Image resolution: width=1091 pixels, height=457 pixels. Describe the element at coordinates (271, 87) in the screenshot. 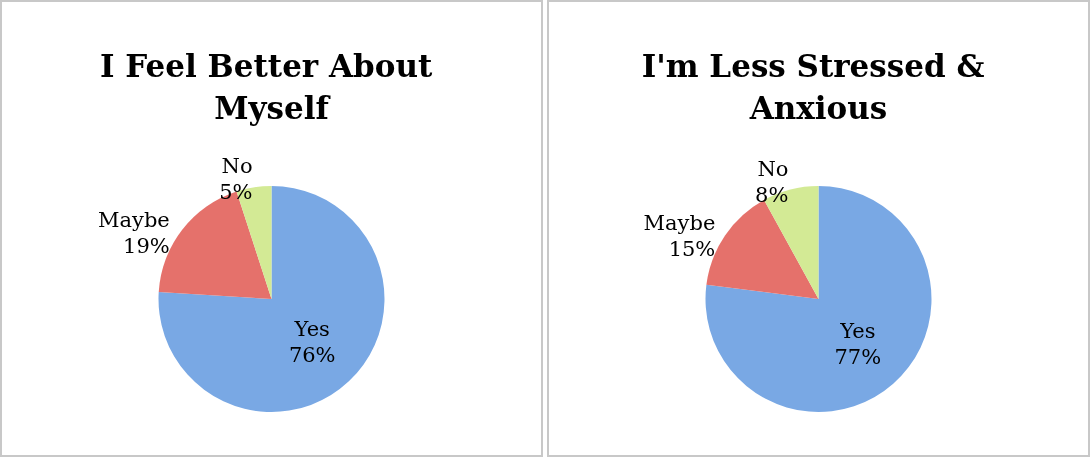

I see `chart-title: I Feel Better About Myself` at that location.